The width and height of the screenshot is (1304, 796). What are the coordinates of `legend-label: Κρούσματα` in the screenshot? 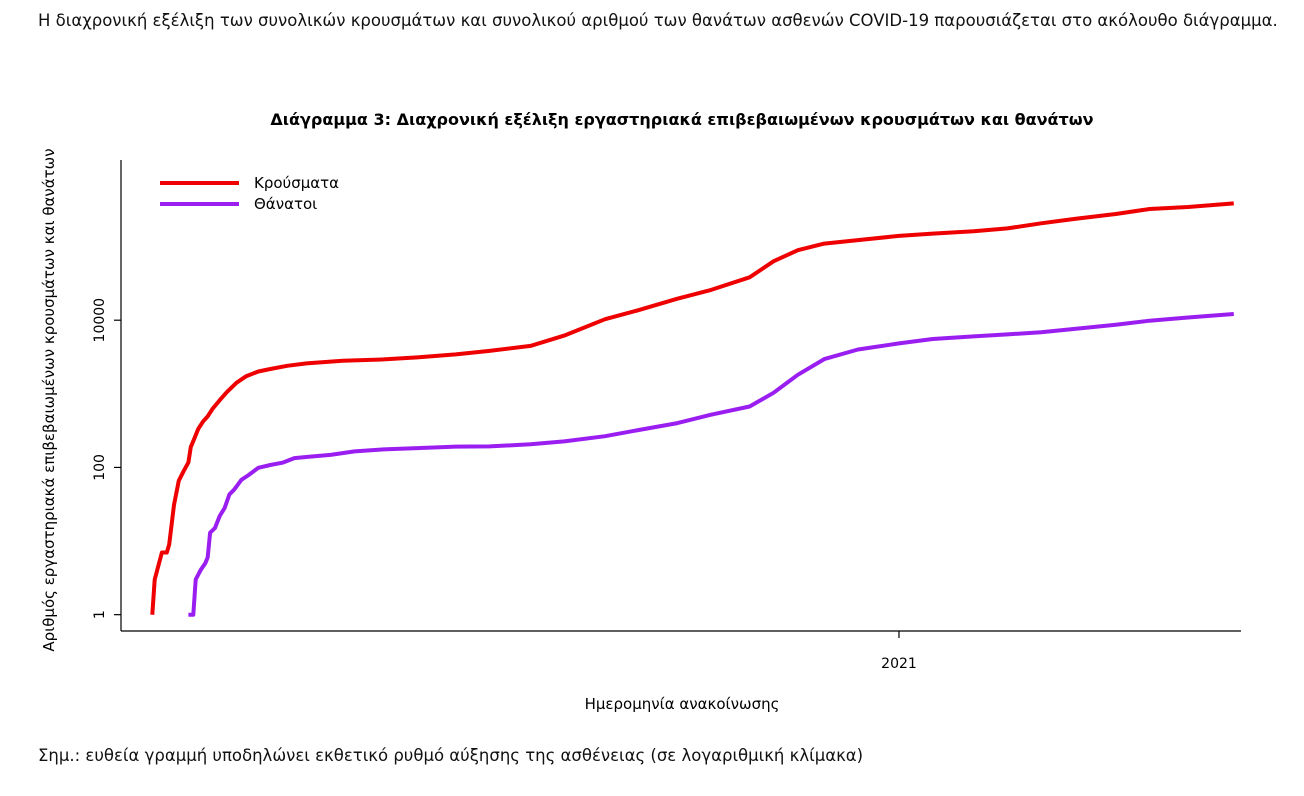 It's located at (296, 183).